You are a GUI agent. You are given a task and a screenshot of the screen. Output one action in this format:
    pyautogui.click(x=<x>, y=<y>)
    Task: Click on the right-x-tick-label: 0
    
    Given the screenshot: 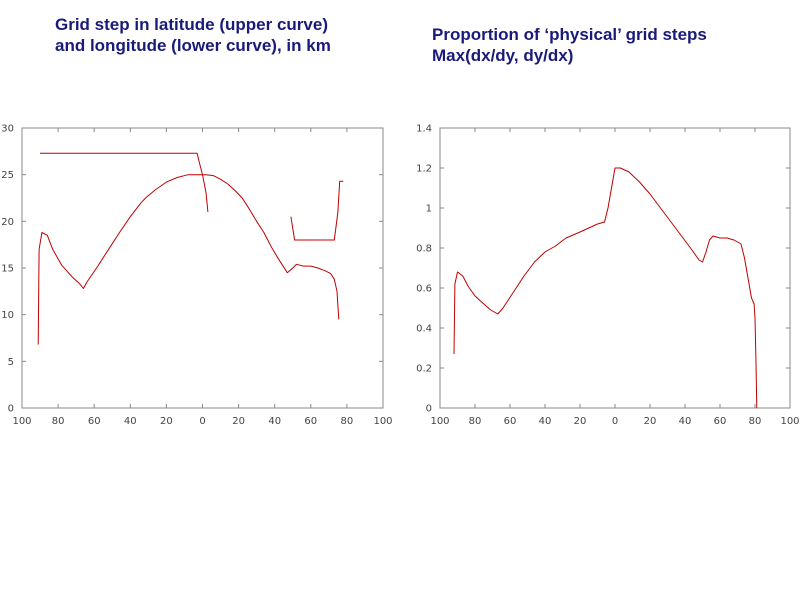 What is the action you would take?
    pyautogui.click(x=615, y=421)
    